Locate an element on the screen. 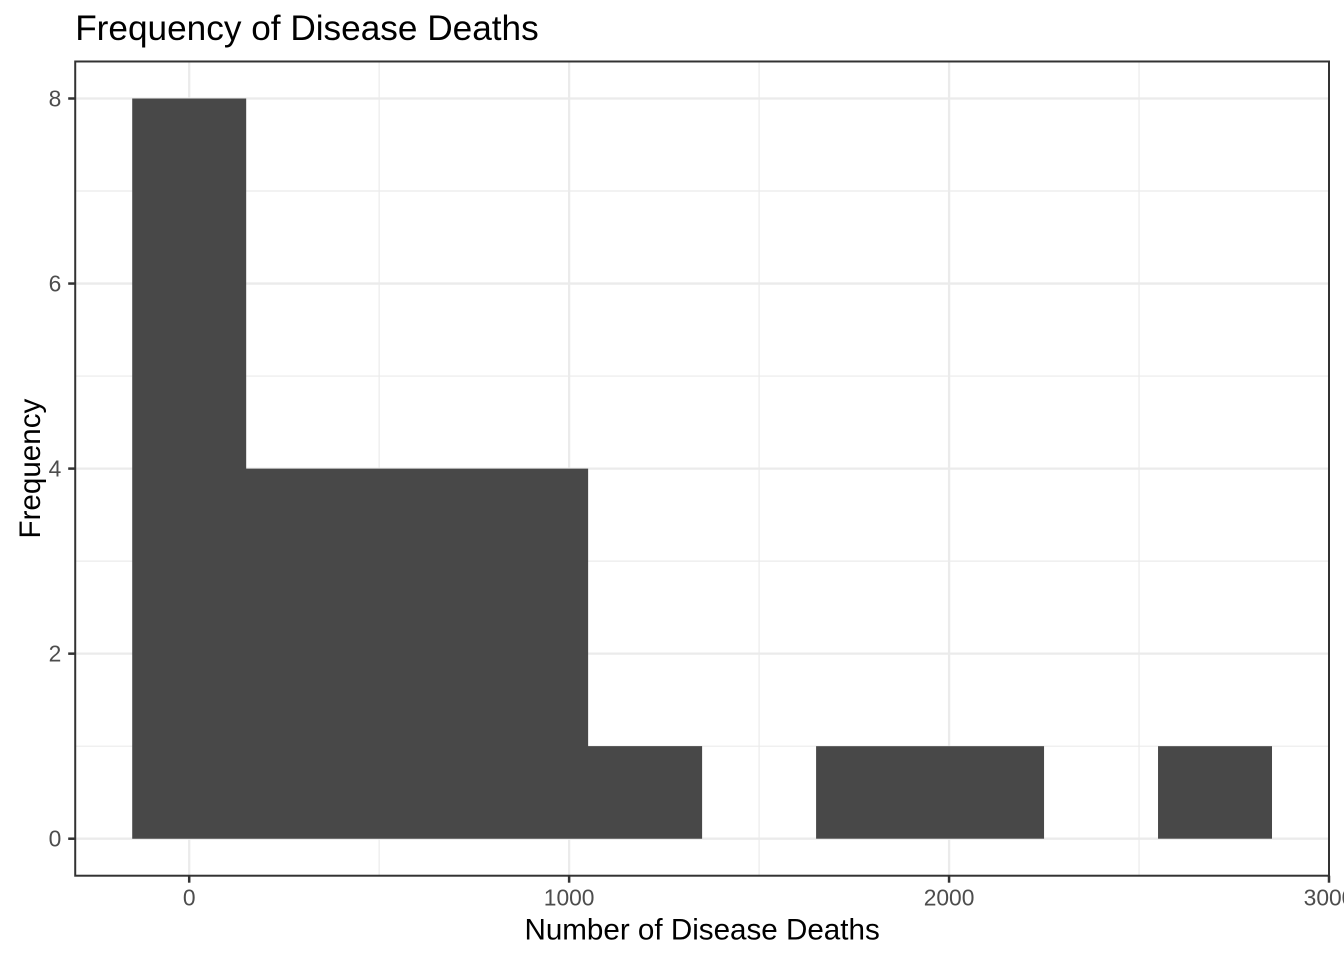 Image resolution: width=1344 pixels, height=960 pixels. svg-text: 2000 is located at coordinates (949, 898).